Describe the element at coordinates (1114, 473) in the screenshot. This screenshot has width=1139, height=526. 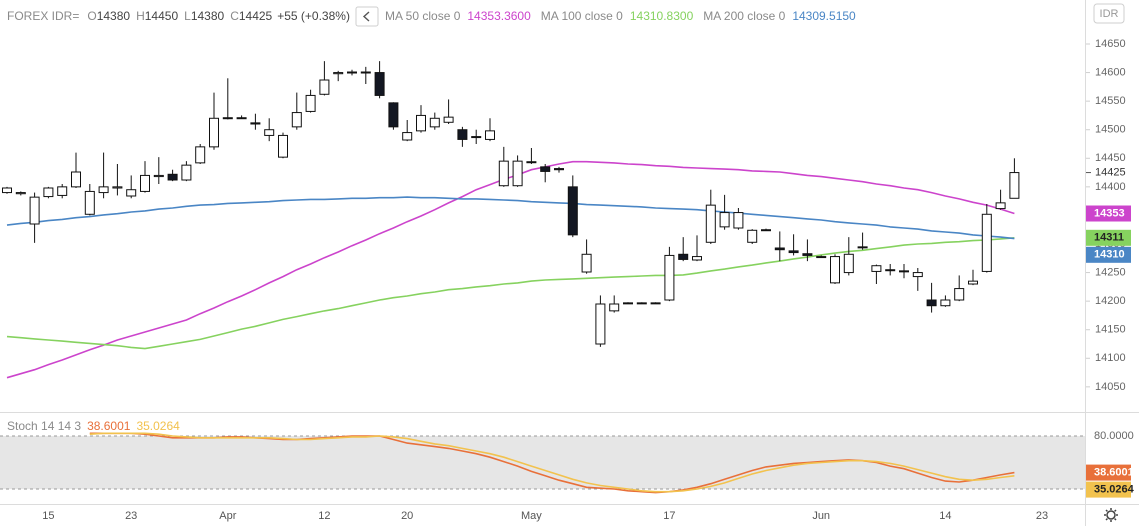
I see `value-badge-label: 38.6001` at that location.